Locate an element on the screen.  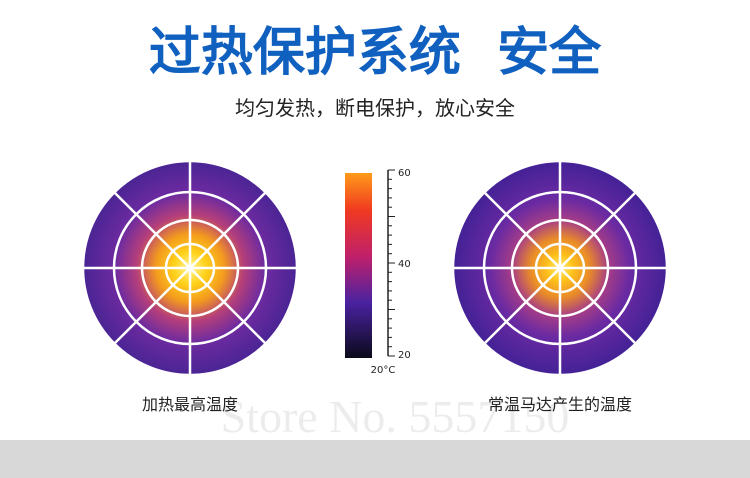
scale-label: 40 is located at coordinates (404, 264).